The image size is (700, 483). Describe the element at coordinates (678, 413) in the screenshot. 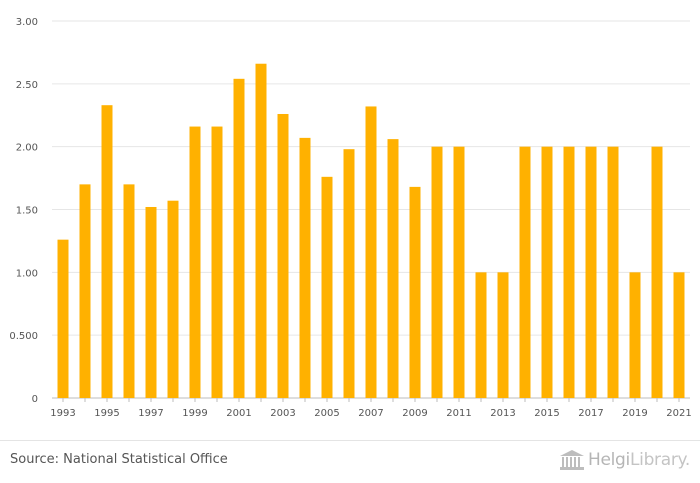

I see `x-tick-label: 2021` at that location.